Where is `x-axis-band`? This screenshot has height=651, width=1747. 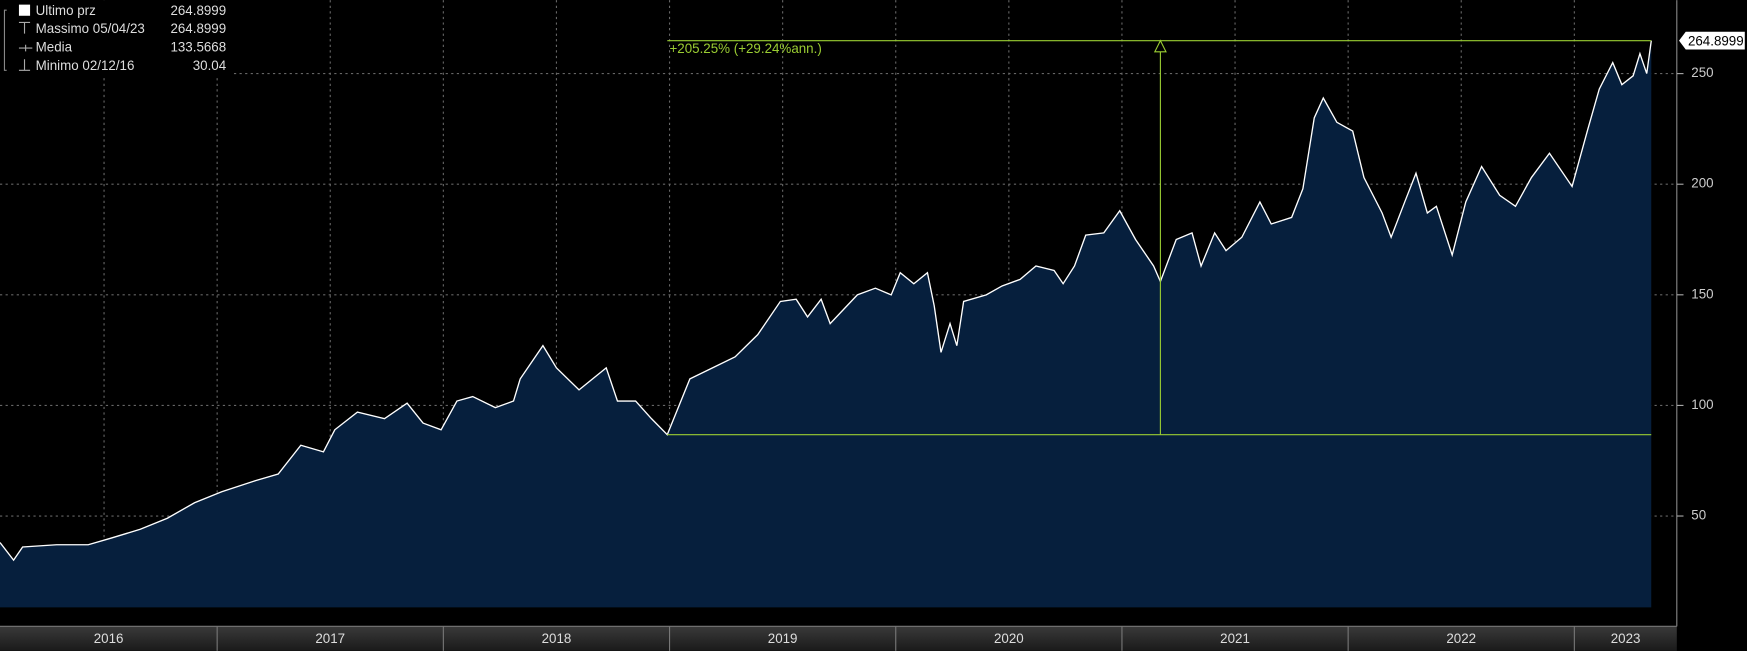
x-axis-band is located at coordinates (838, 638).